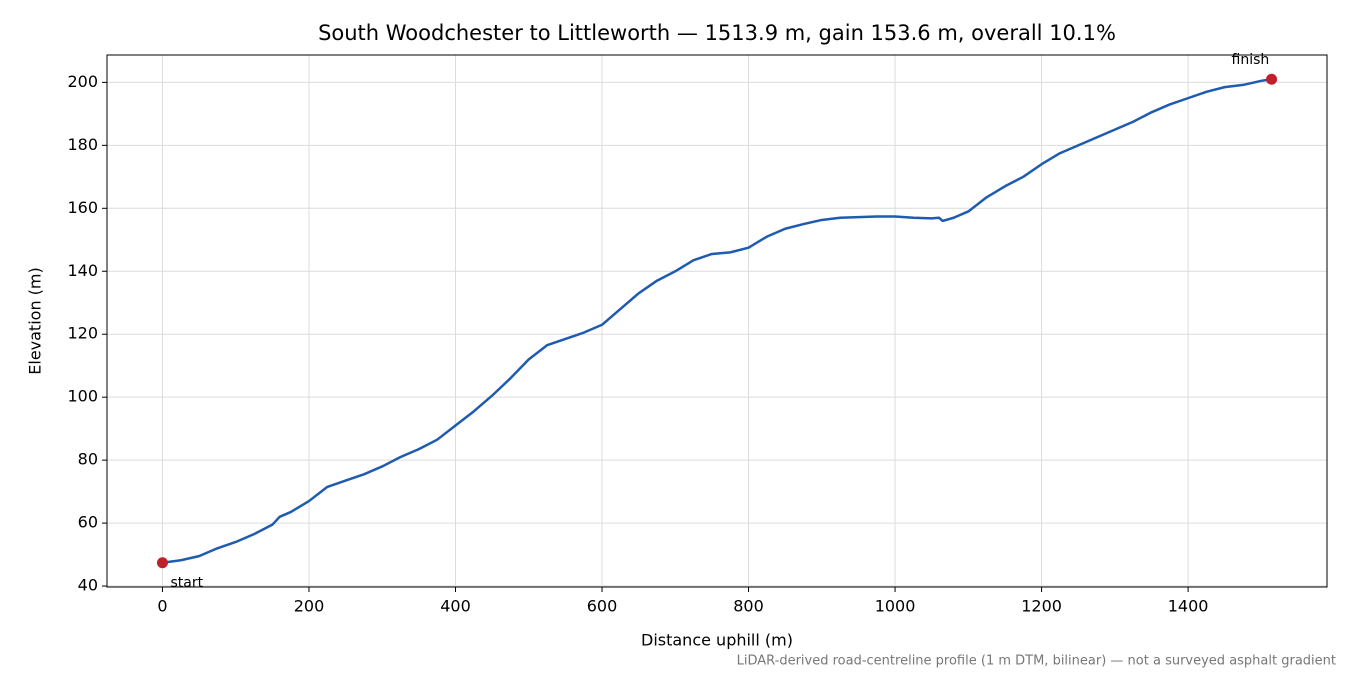 The height and width of the screenshot is (675, 1350). Describe the element at coordinates (82, 333) in the screenshot. I see `y-tick-label: 120` at that location.